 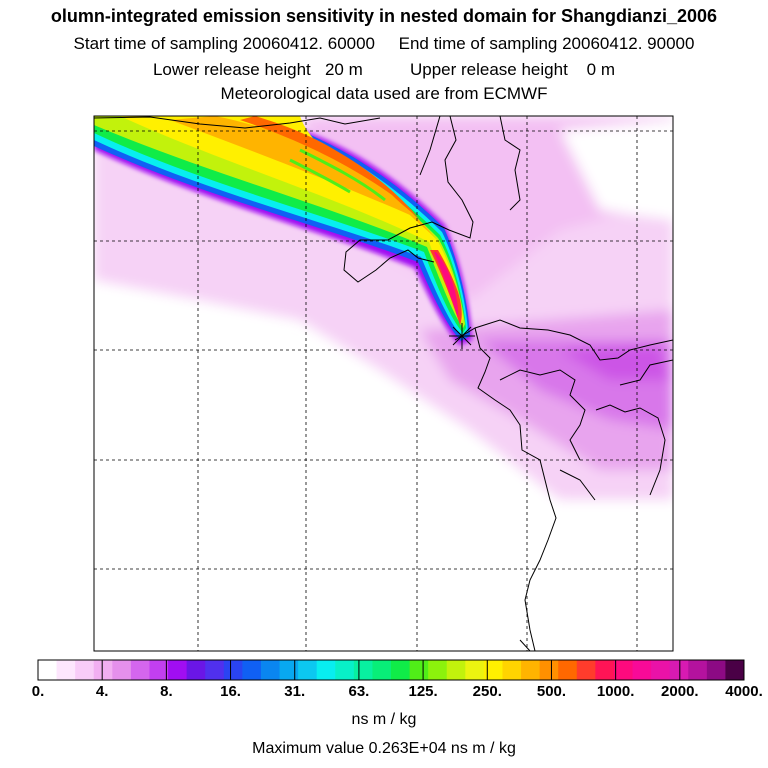 I want to click on colorbar-dividers, so click(x=391, y=670).